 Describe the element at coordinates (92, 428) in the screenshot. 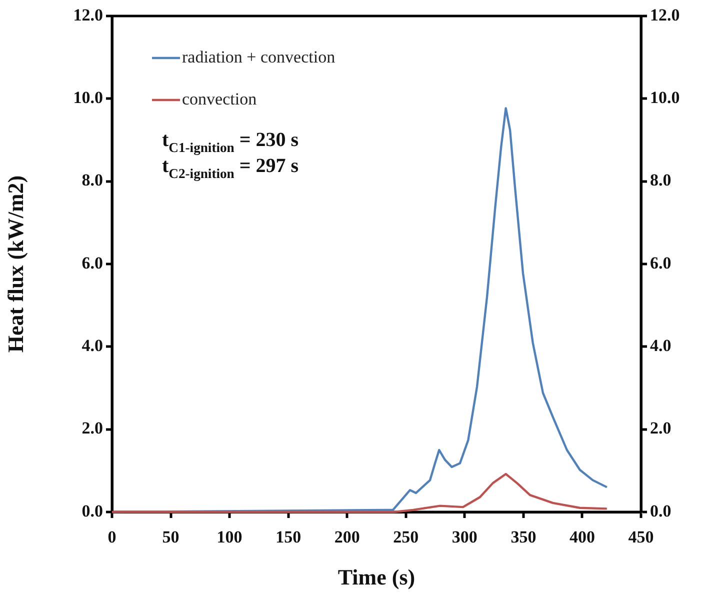

I see `y-tick-label: 2.0` at that location.